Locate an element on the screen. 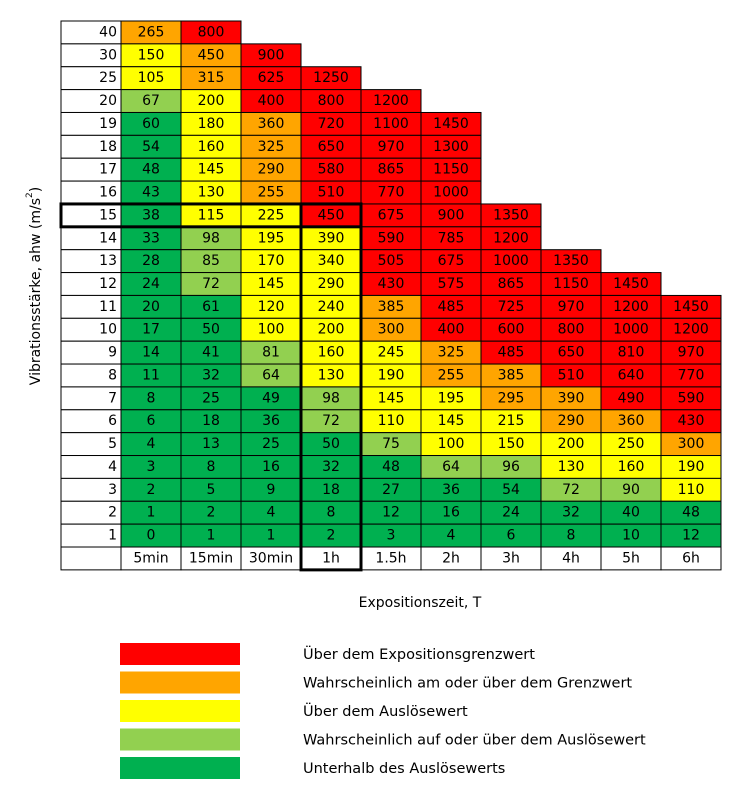  cell-value-label: 33 is located at coordinates (151, 238).